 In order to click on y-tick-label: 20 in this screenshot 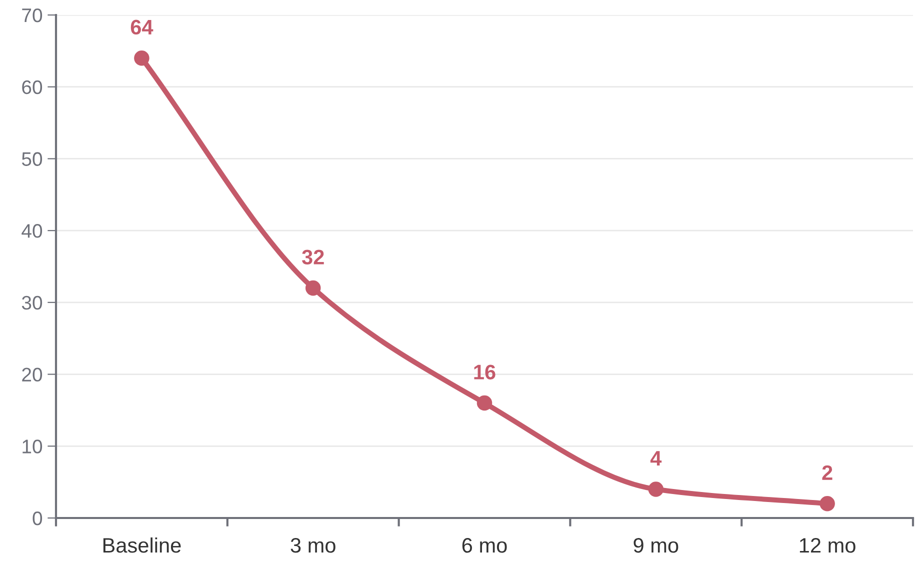, I will do `click(32, 375)`.